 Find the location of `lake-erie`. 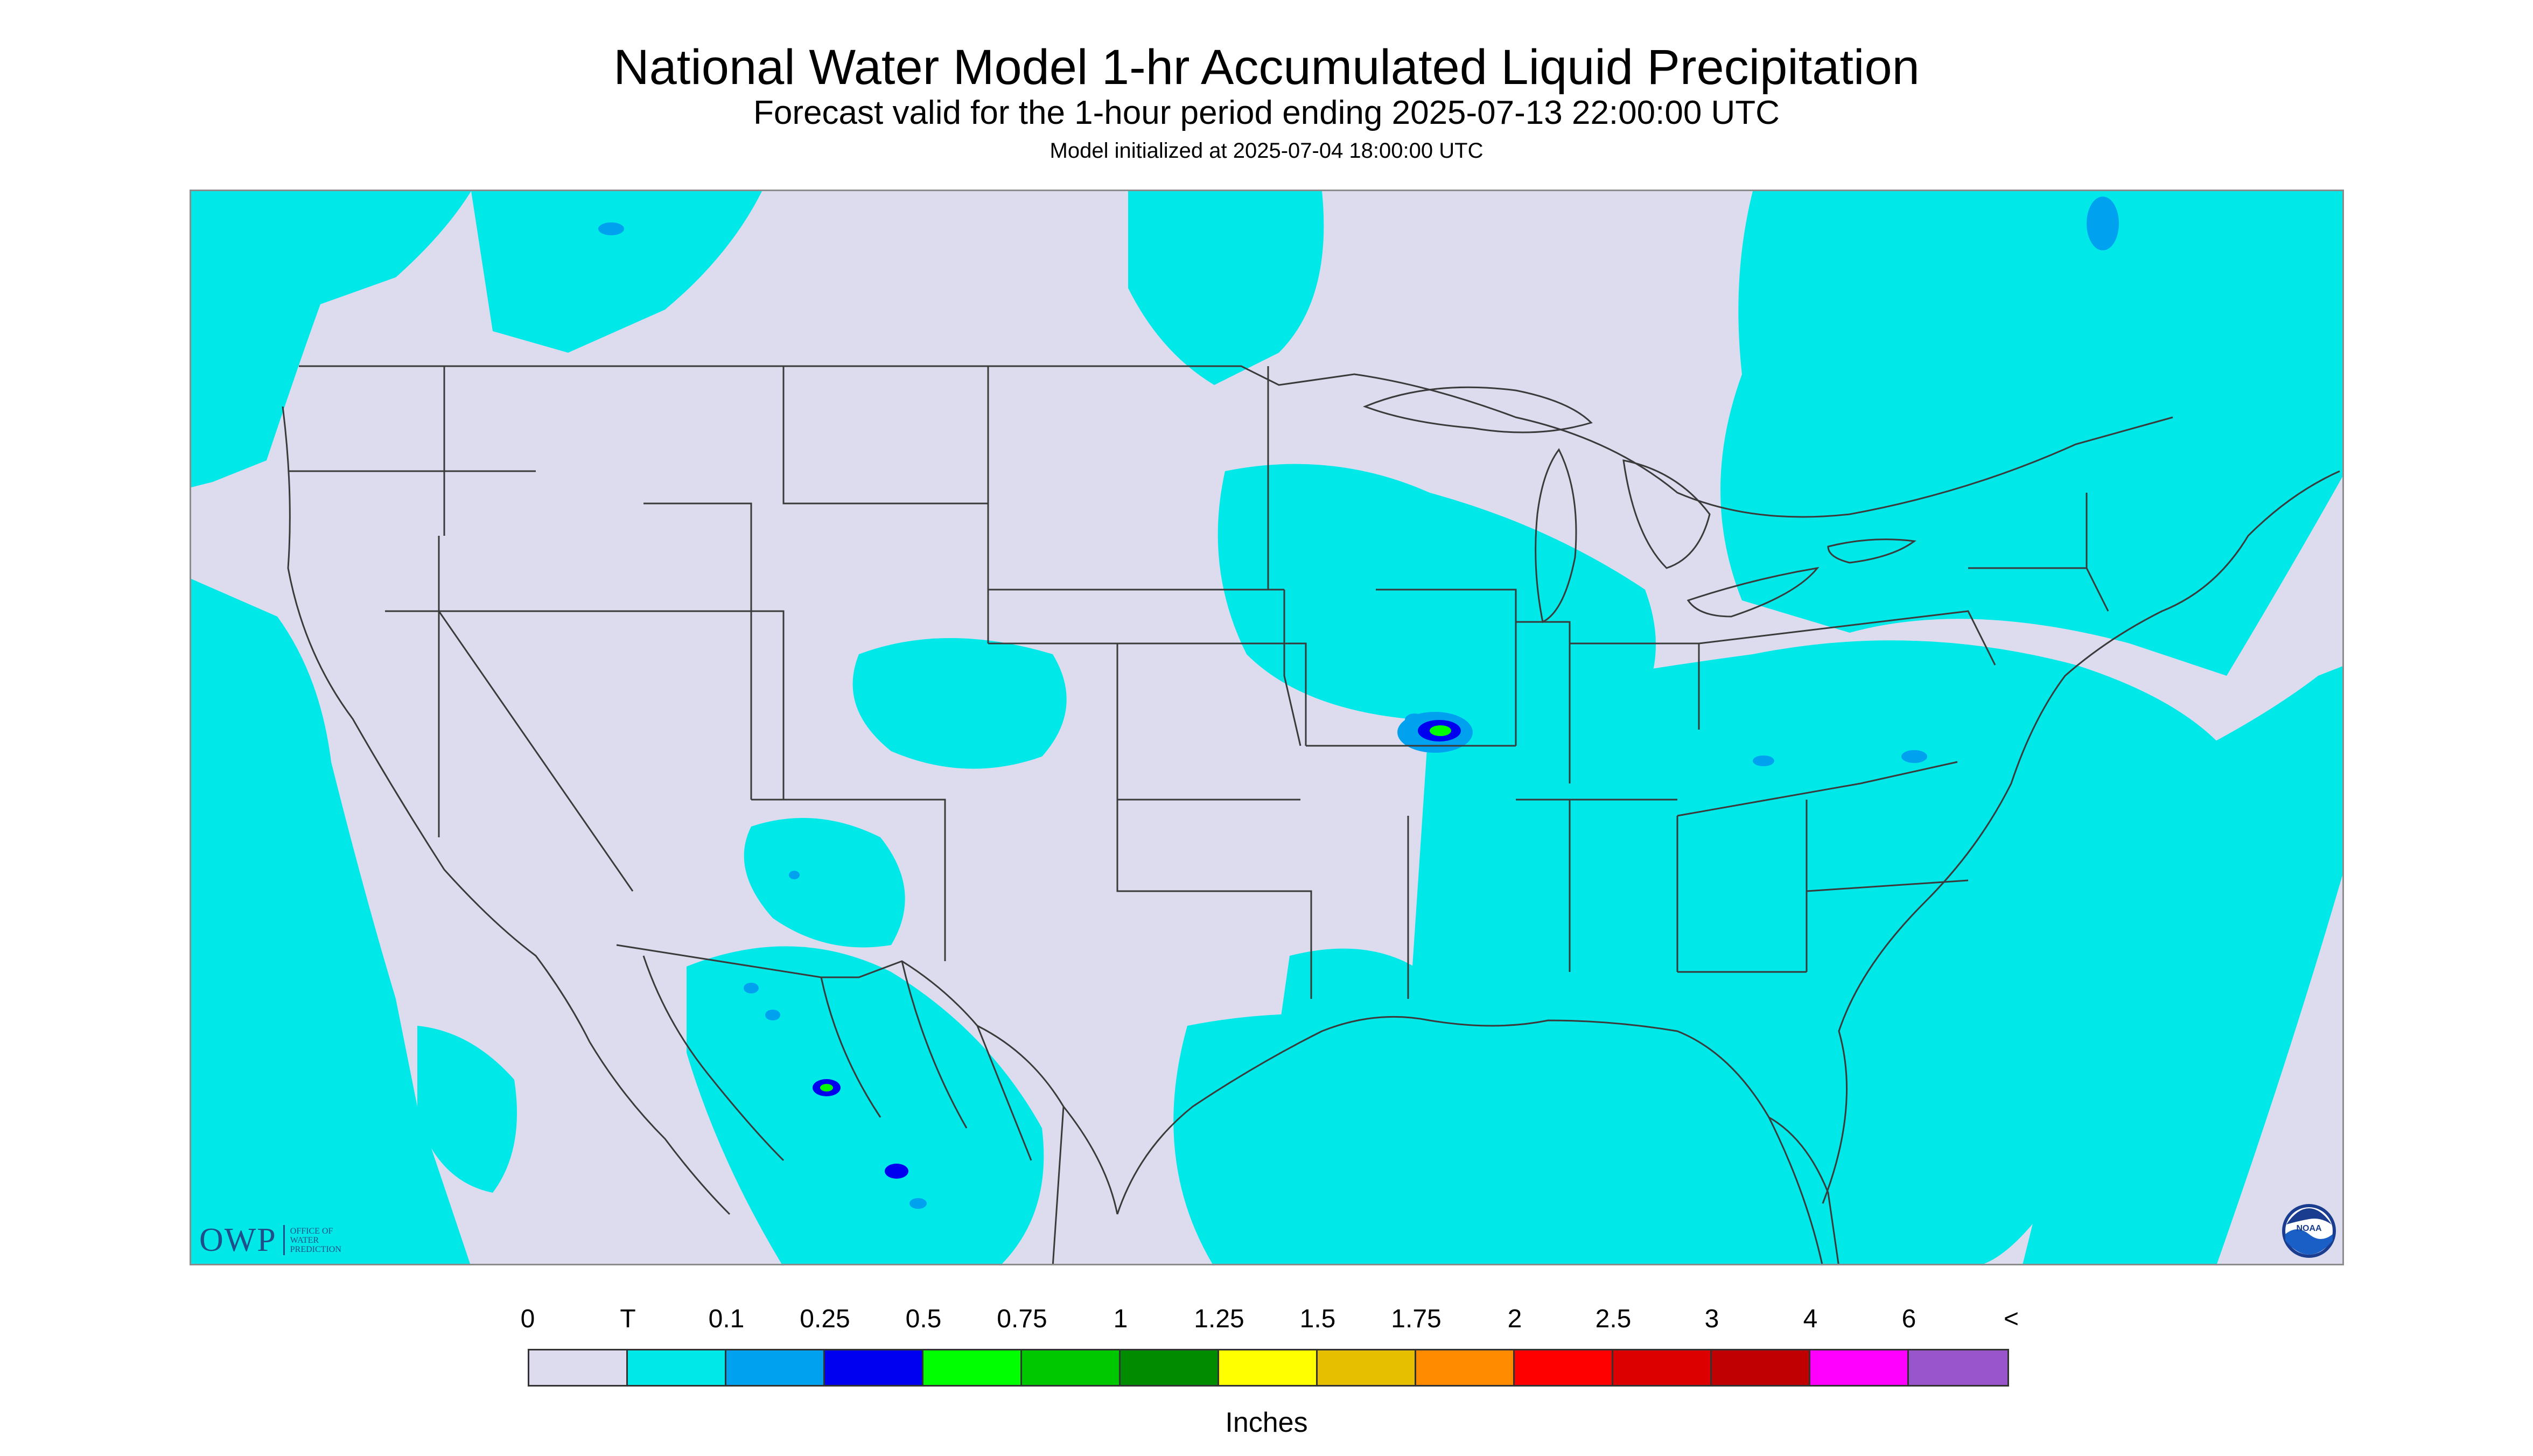

lake-erie is located at coordinates (1753, 592).